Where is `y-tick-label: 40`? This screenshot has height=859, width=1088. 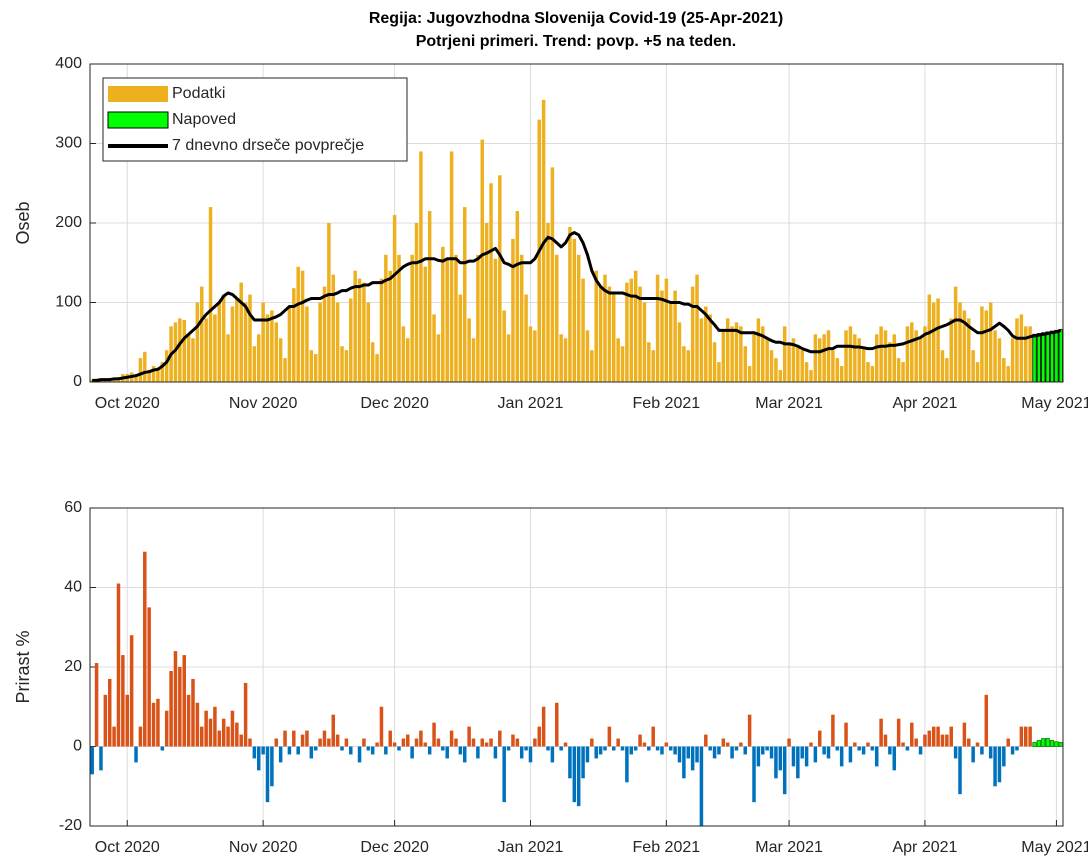
y-tick-label: 40 is located at coordinates (73, 587).